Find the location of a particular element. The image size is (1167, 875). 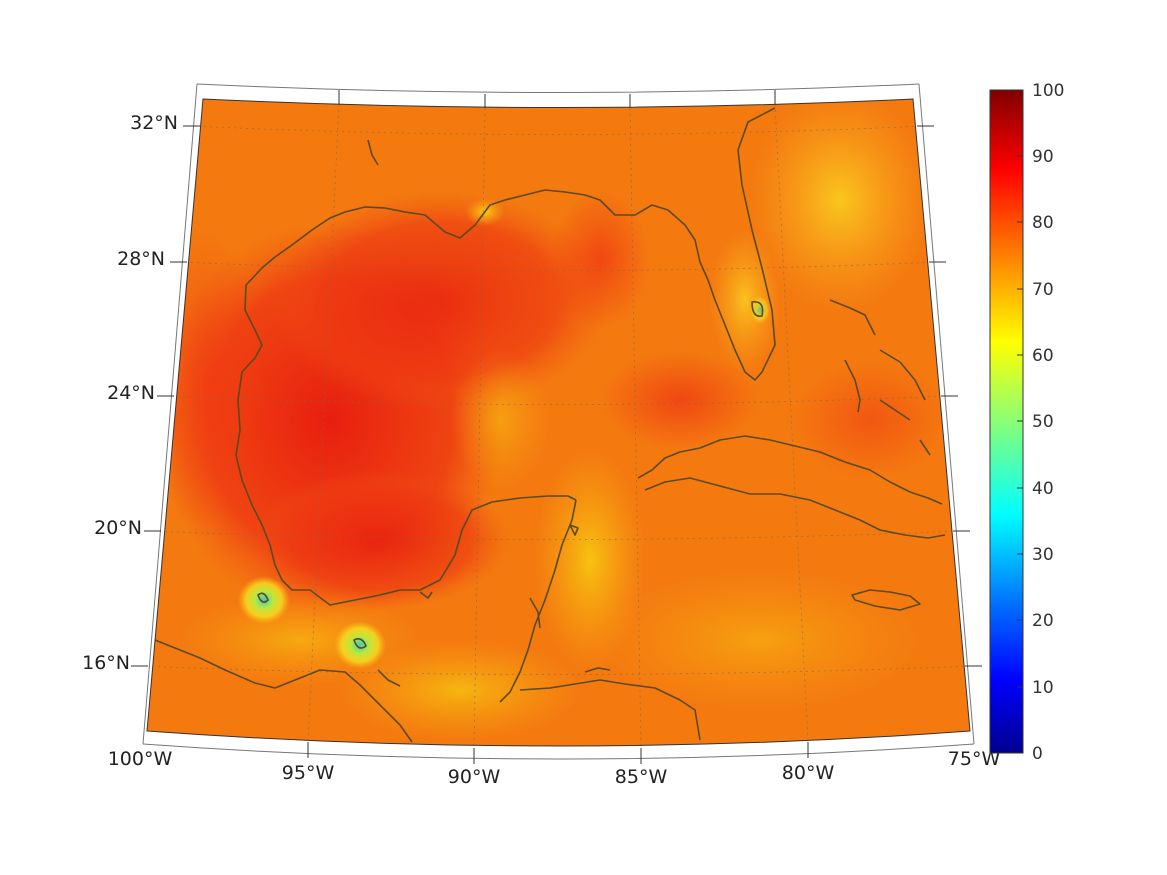

colorbar-tick-80: 80 is located at coordinates (1043, 223).